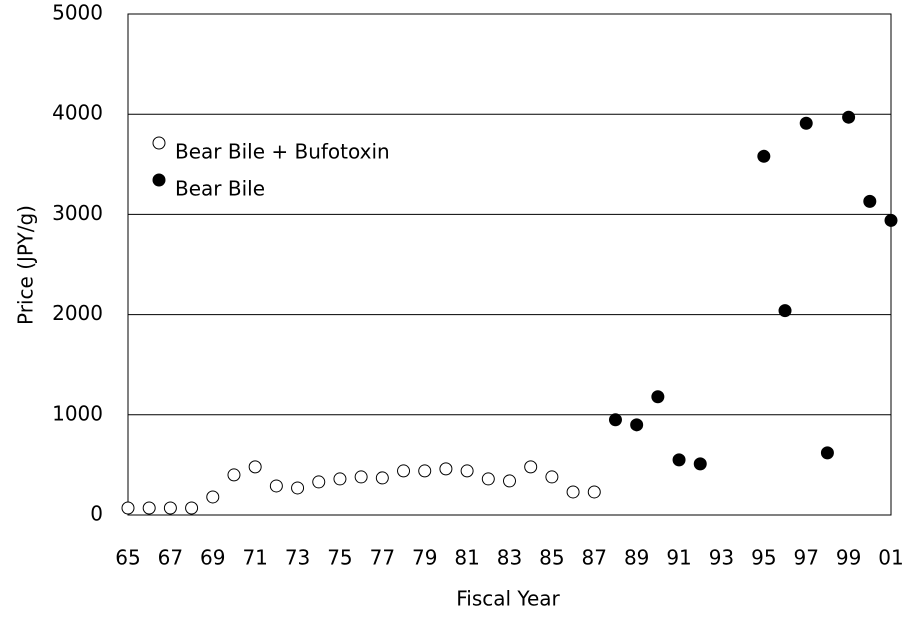 The width and height of the screenshot is (906, 618). What do you see at coordinates (220, 189) in the screenshot?
I see `legend-label: Bear Bile` at bounding box center [220, 189].